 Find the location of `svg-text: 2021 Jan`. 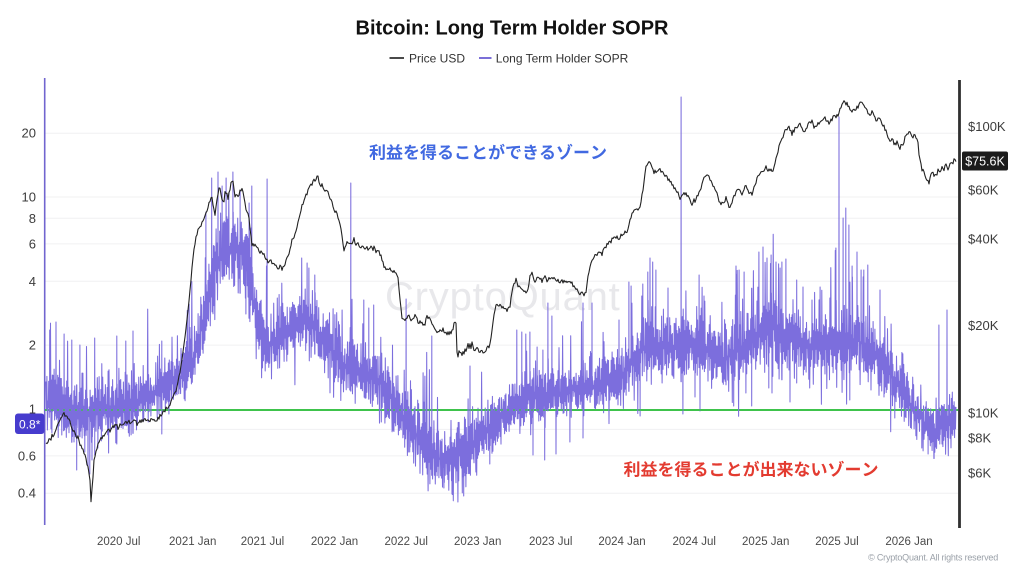

svg-text: 2021 Jan is located at coordinates (192, 542).